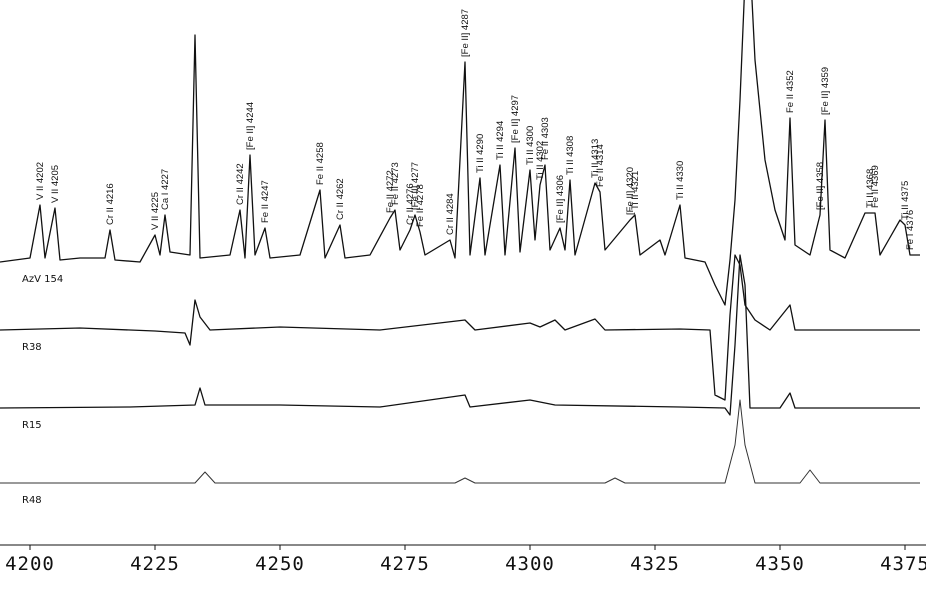 The height and width of the screenshot is (589, 926). What do you see at coordinates (420, 205) in the screenshot?
I see `line-label: Fe II 4278` at bounding box center [420, 205].